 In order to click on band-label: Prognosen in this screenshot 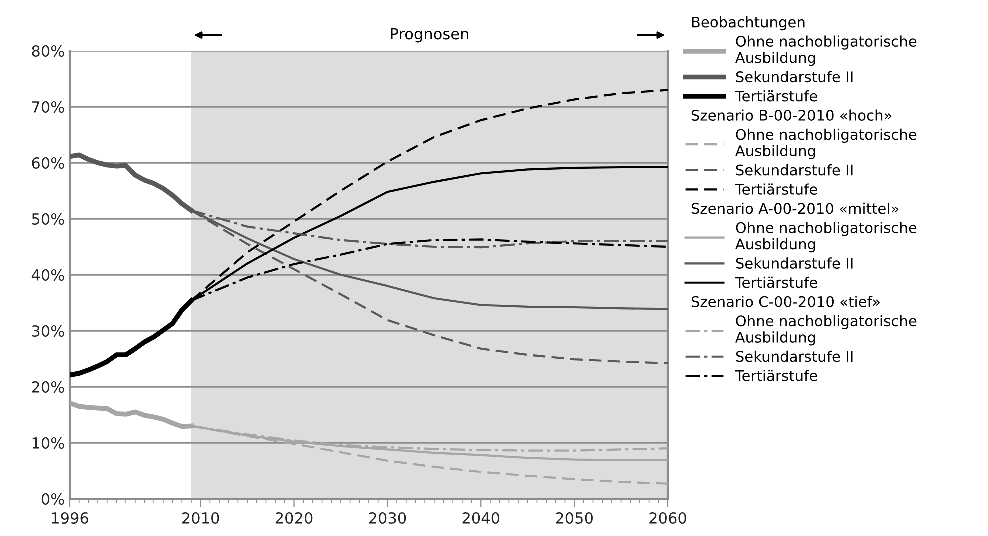, I will do `click(429, 35)`.